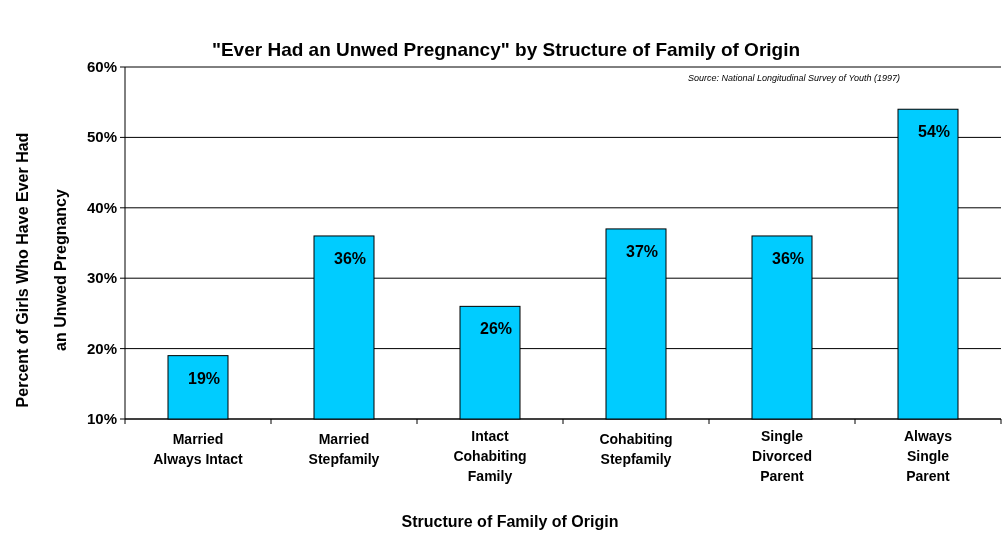  Describe the element at coordinates (101, 278) in the screenshot. I see `y-tick-label: 30%` at that location.